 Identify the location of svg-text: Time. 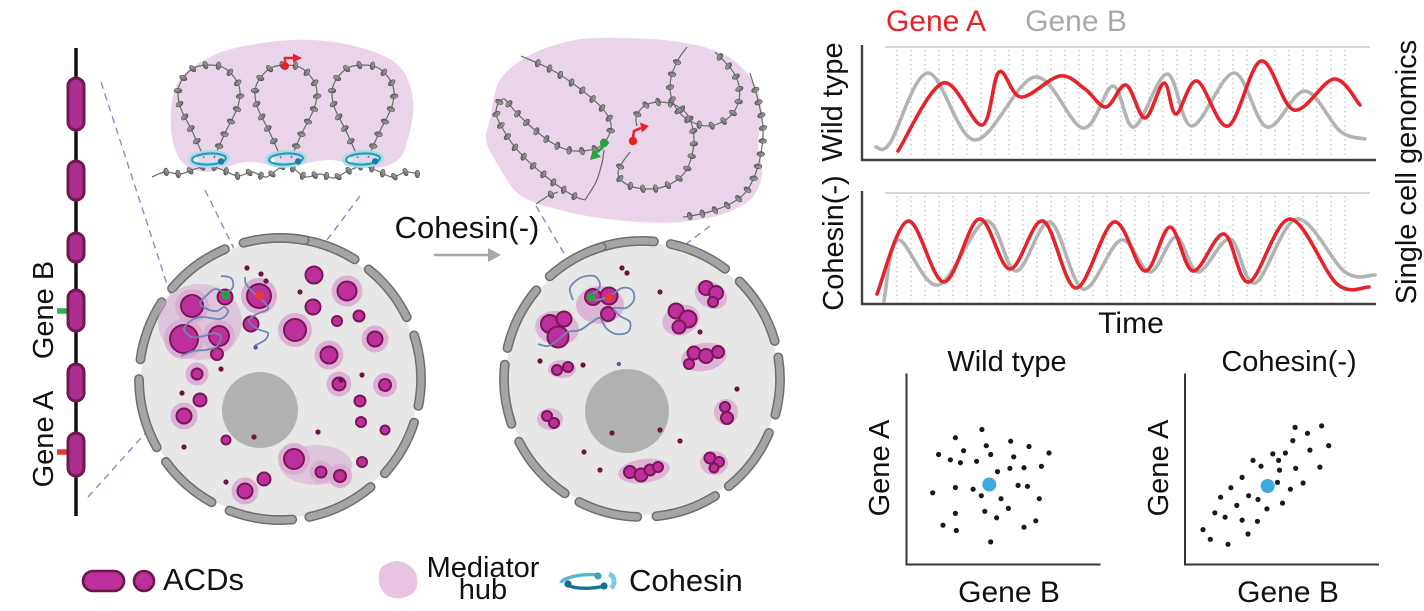
(1131, 323).